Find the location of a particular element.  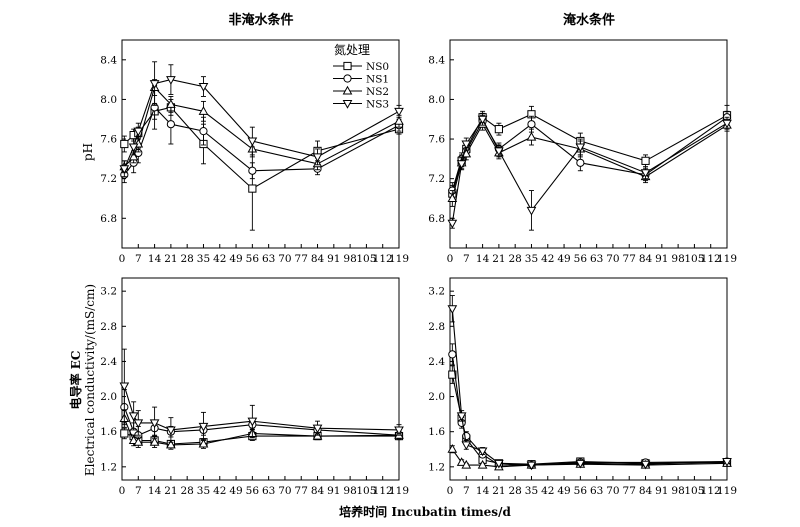

x-tick-label: 7 is located at coordinates (138, 259).